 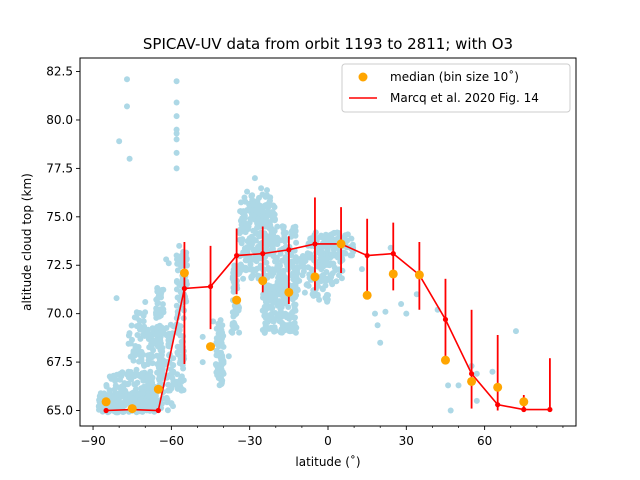 I want to click on y-tick-label: 72.5, so click(x=59, y=265).